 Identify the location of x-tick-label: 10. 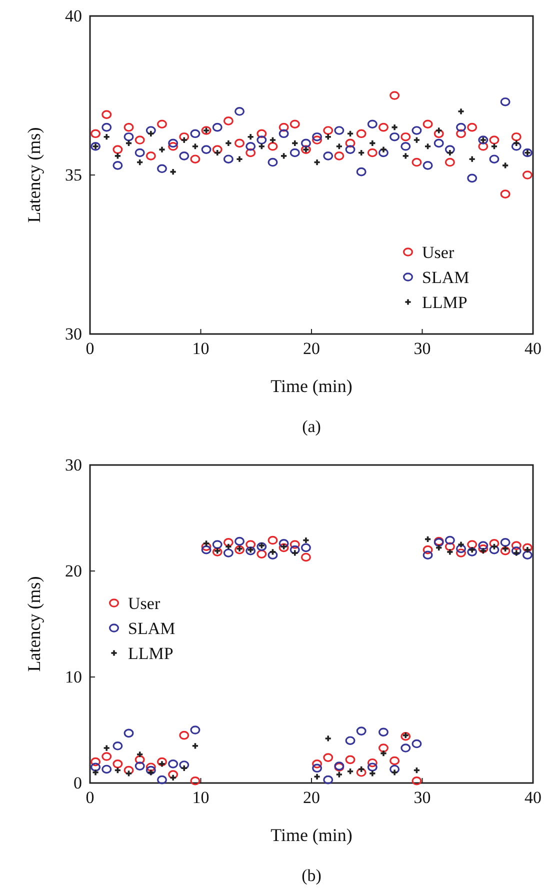
(201, 798).